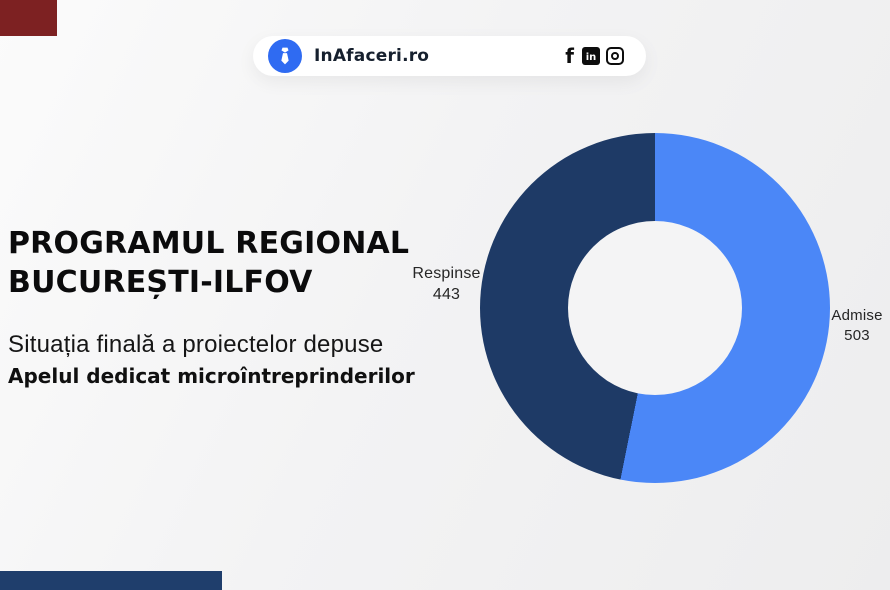 Image resolution: width=890 pixels, height=590 pixels. What do you see at coordinates (196, 344) in the screenshot?
I see `subtitle: Situația finală a proiectelor depuse` at bounding box center [196, 344].